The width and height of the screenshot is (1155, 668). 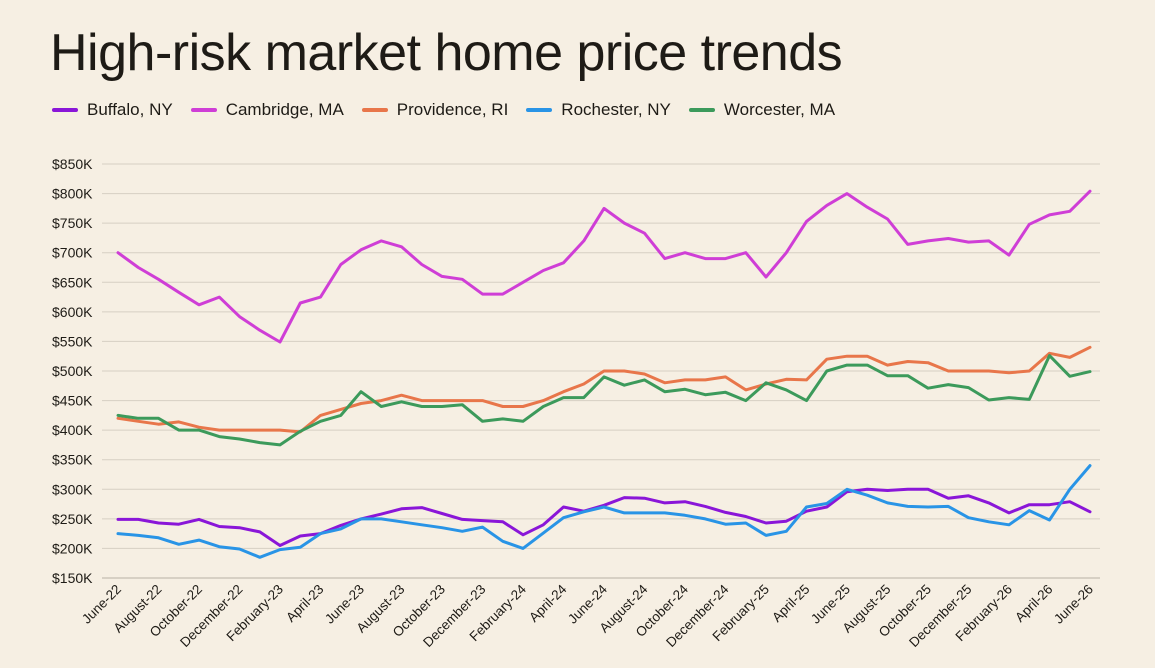 What do you see at coordinates (203, 110) in the screenshot?
I see `legend-swatch-cambridge` at bounding box center [203, 110].